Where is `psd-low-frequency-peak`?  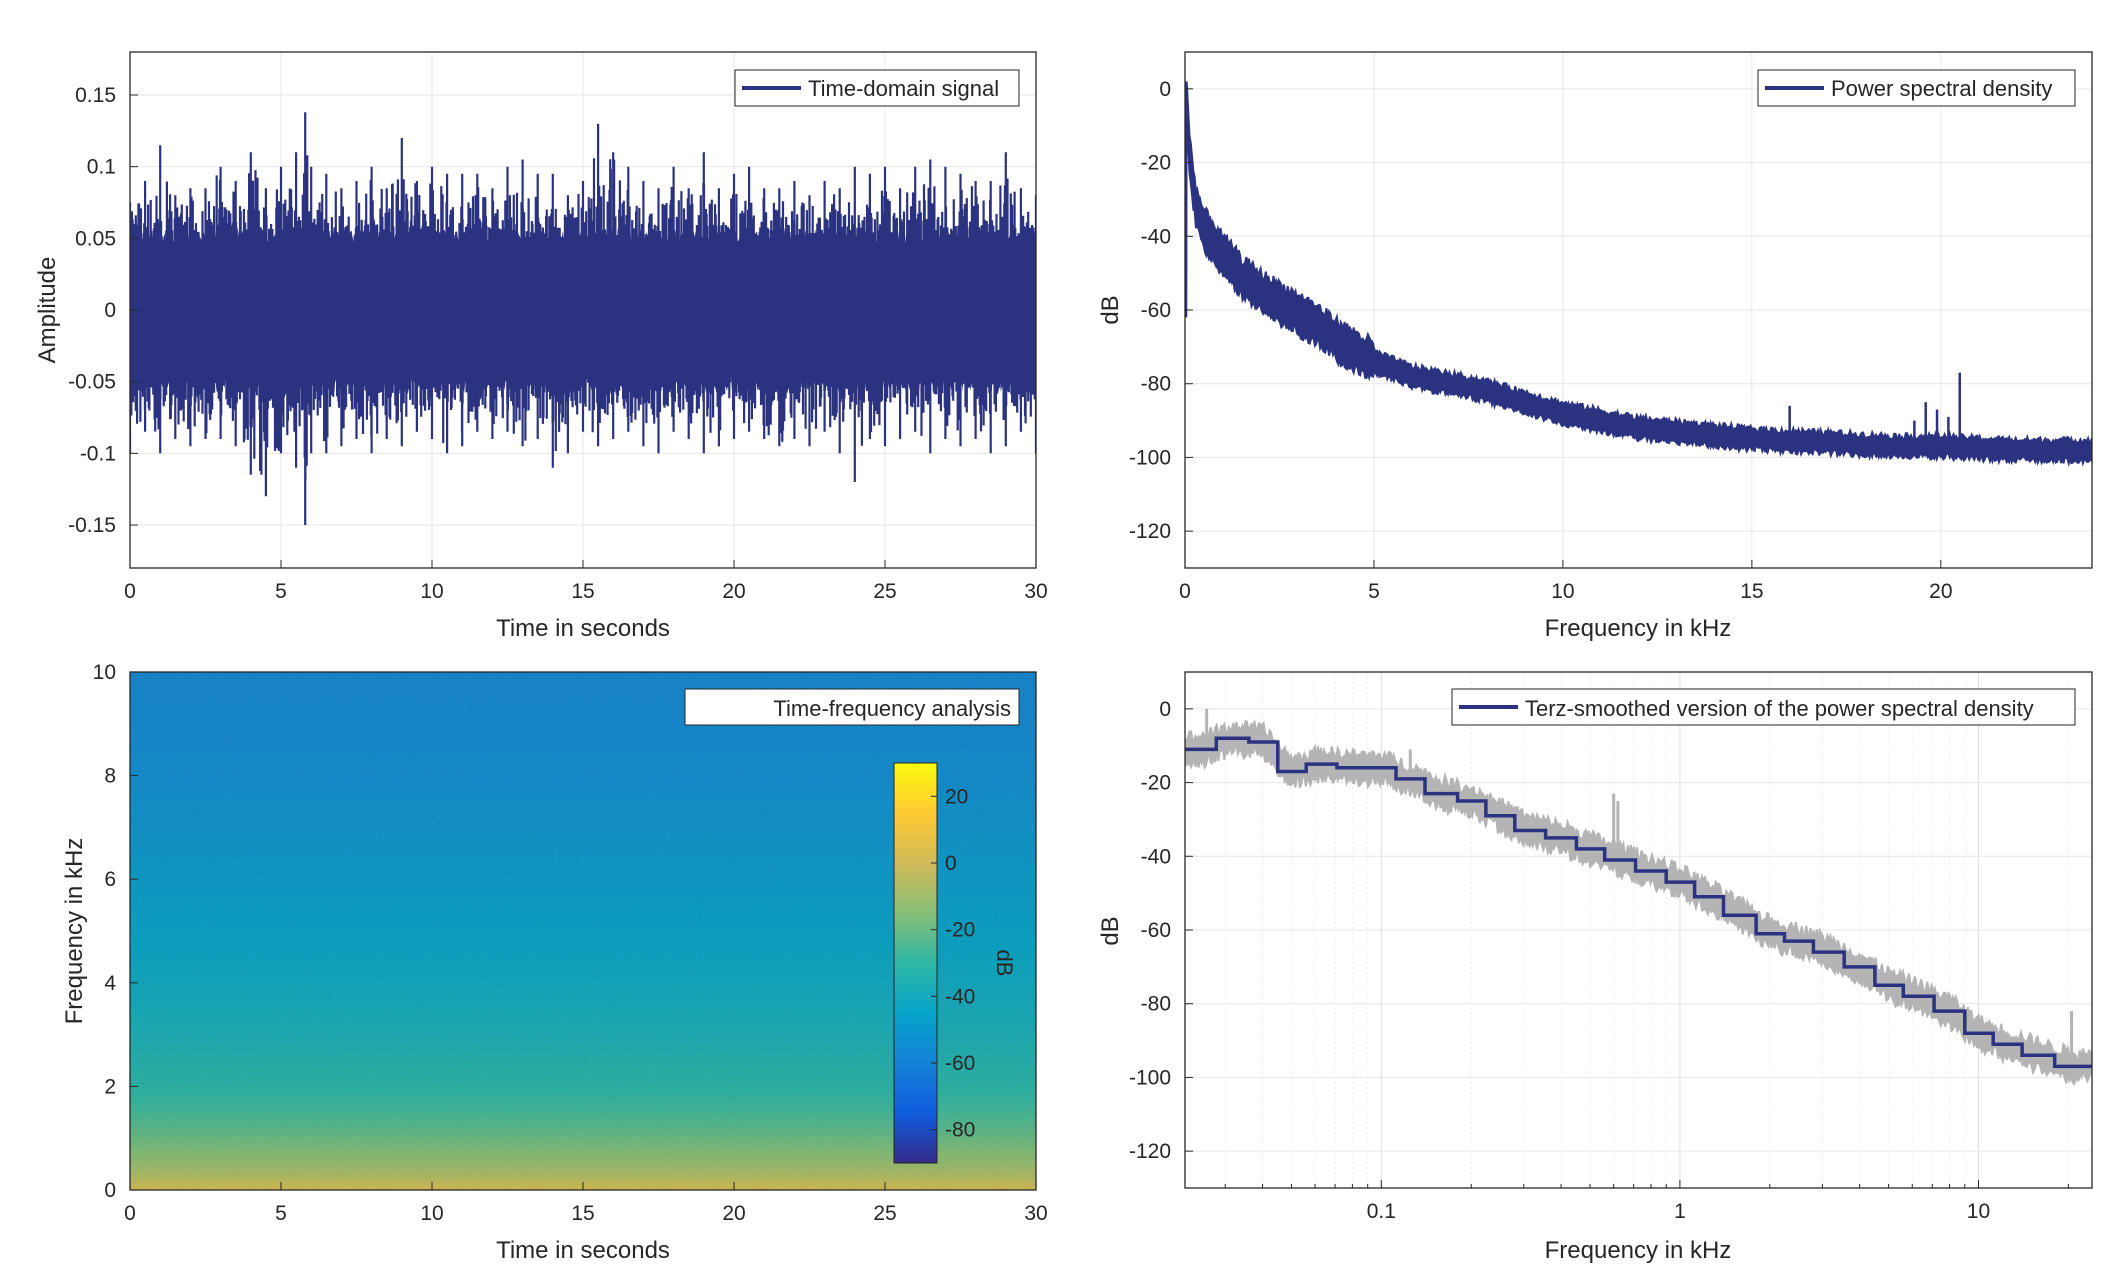 psd-low-frequency-peak is located at coordinates (1190, 199).